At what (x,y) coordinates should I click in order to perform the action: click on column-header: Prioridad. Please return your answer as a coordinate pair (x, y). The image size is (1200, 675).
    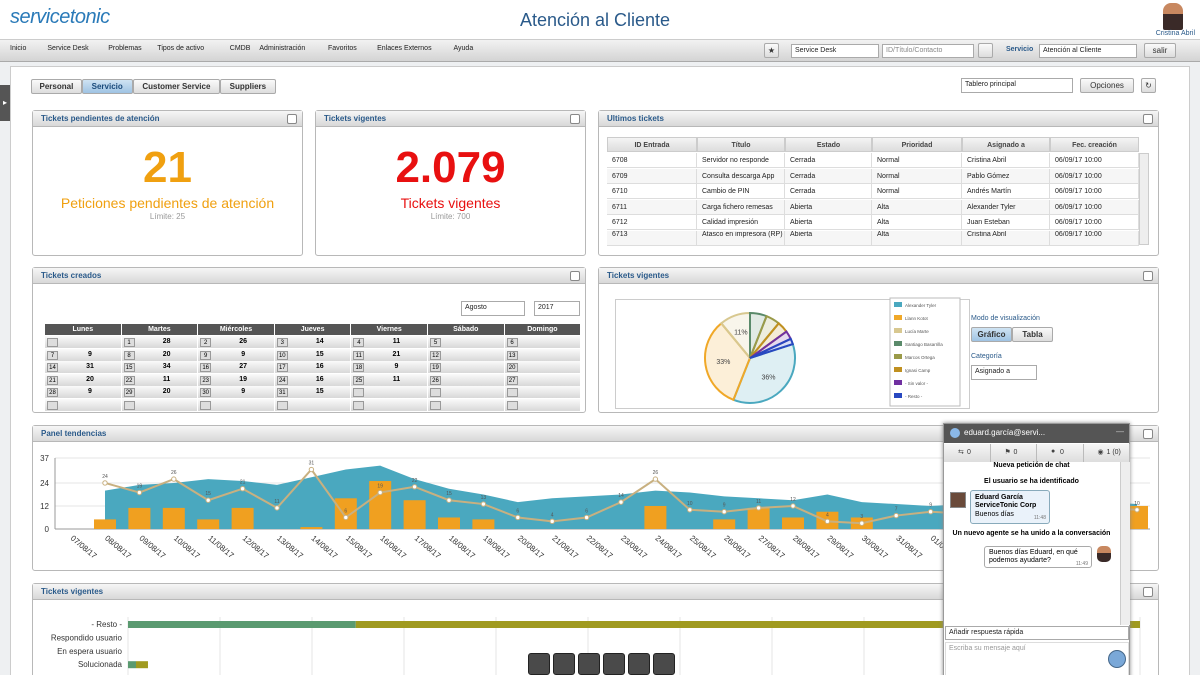
    Looking at the image, I should click on (917, 144).